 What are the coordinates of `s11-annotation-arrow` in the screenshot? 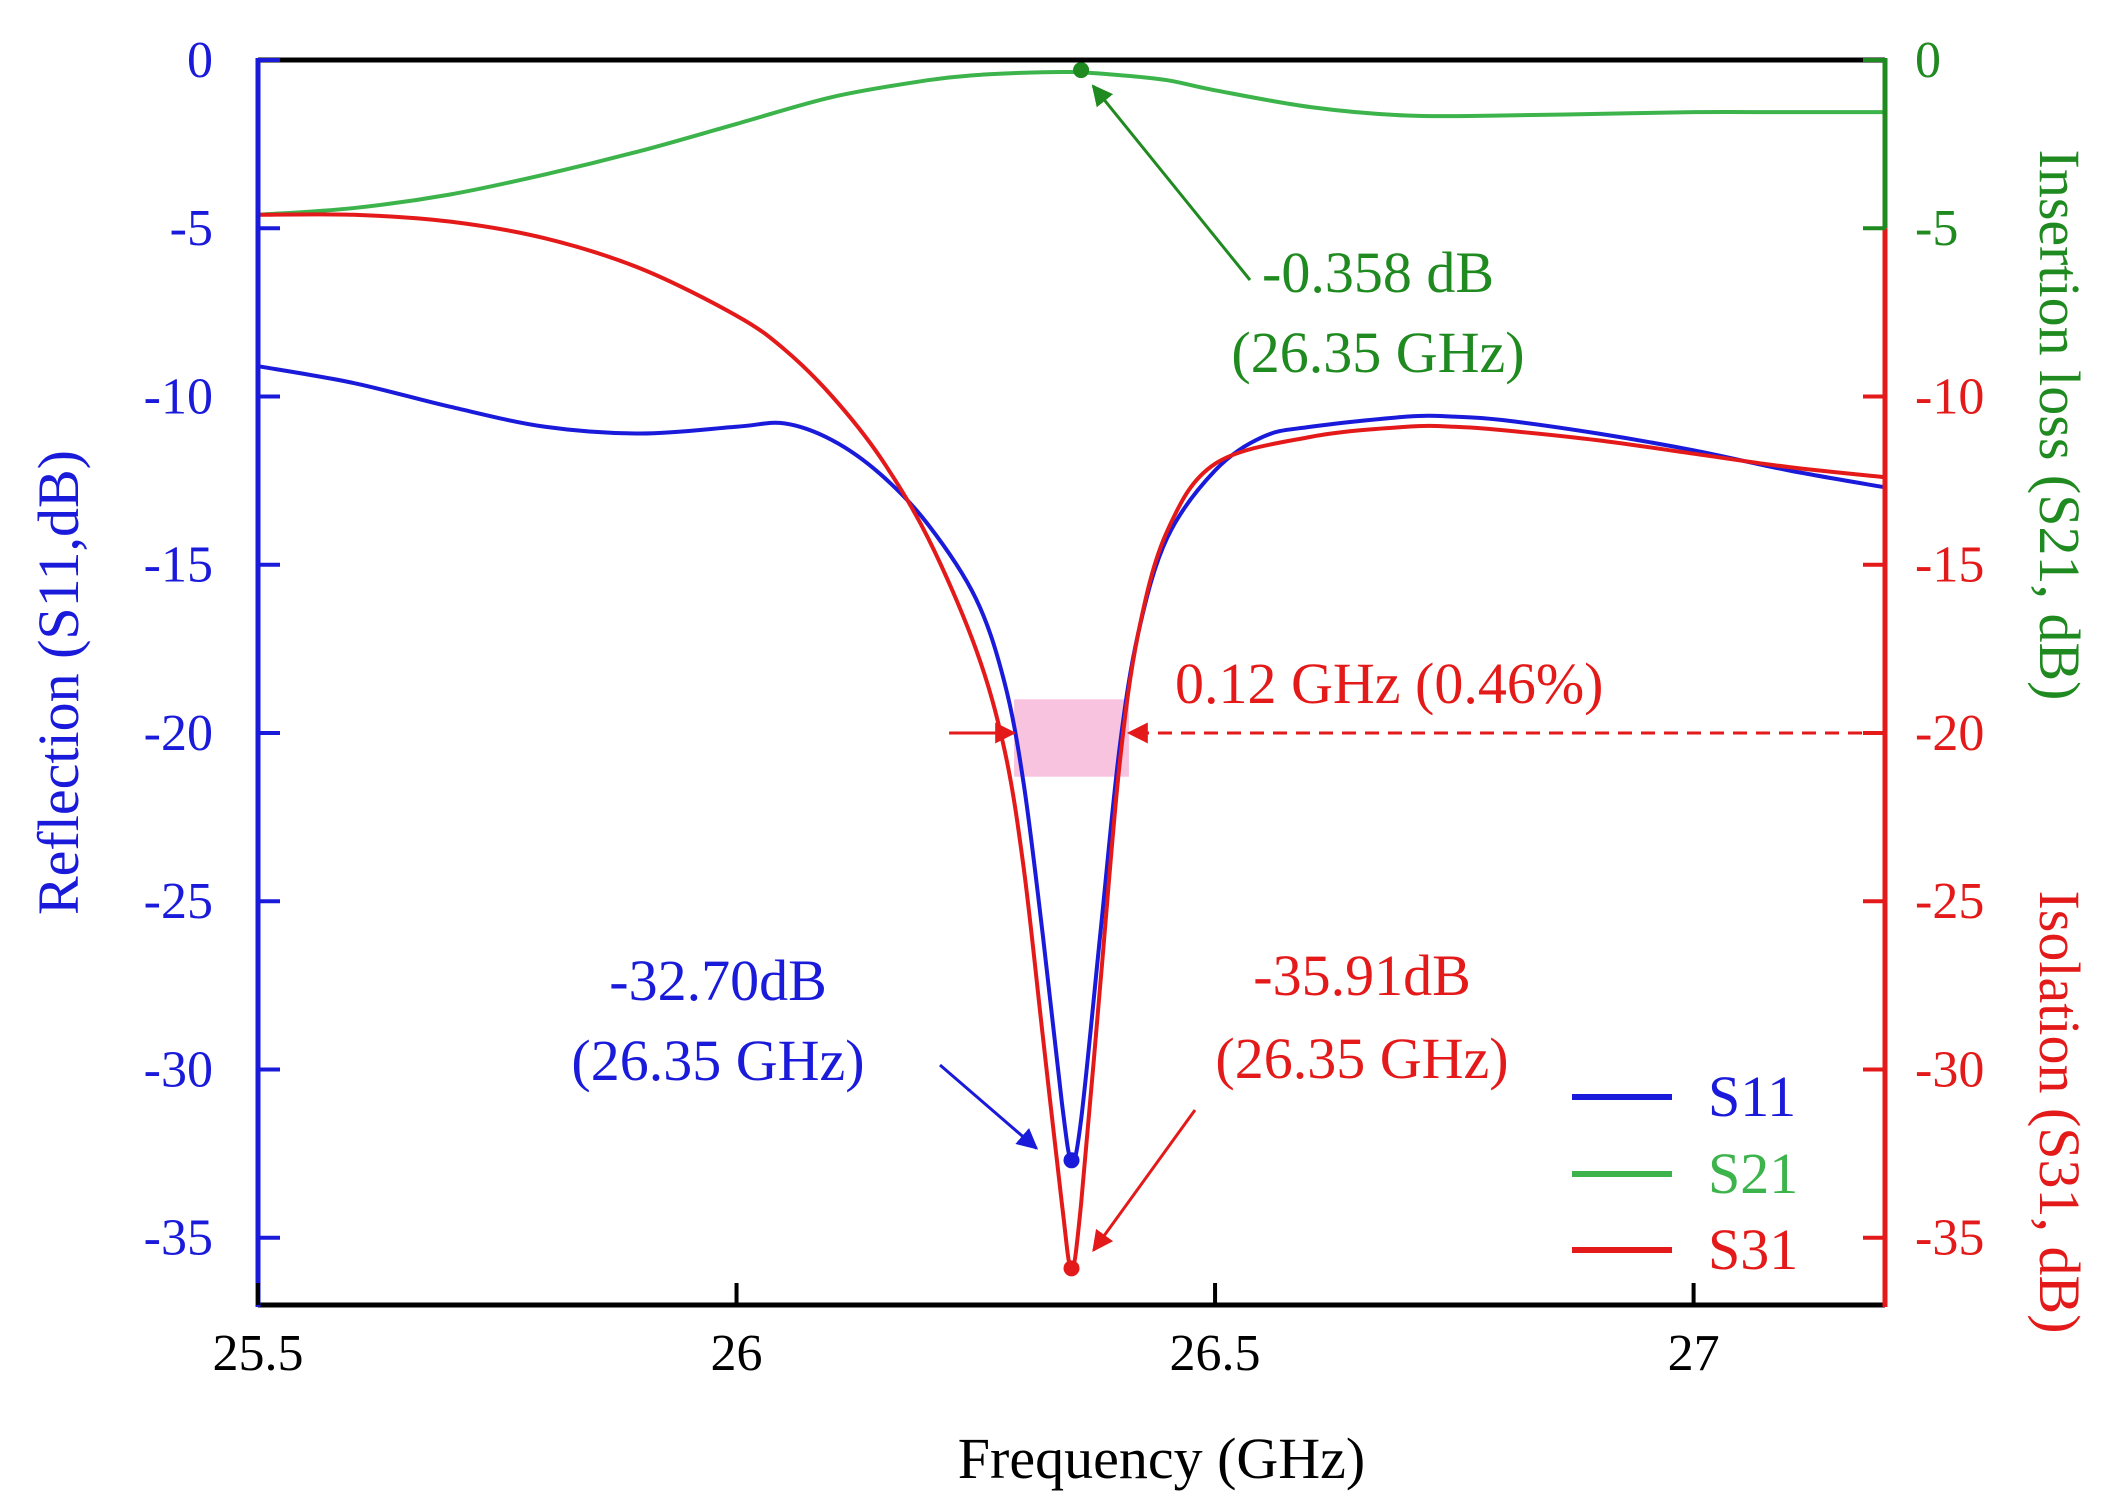 It's located at (989, 1106).